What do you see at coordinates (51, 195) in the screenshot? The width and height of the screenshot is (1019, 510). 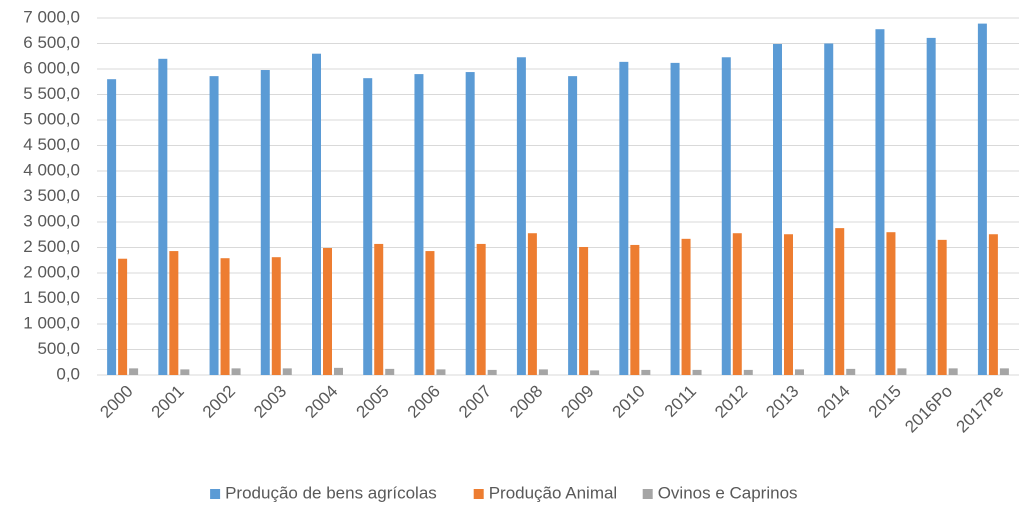 I see `y-tick-label: 3 500,0` at bounding box center [51, 195].